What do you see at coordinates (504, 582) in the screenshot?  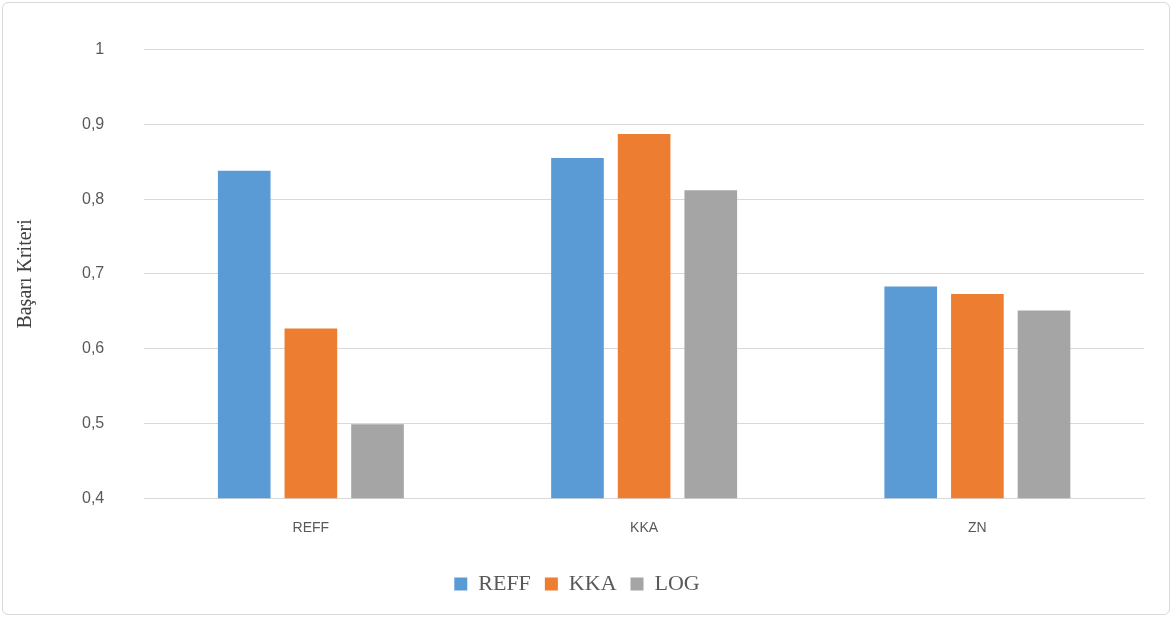 I see `legend-label: REFF` at bounding box center [504, 582].